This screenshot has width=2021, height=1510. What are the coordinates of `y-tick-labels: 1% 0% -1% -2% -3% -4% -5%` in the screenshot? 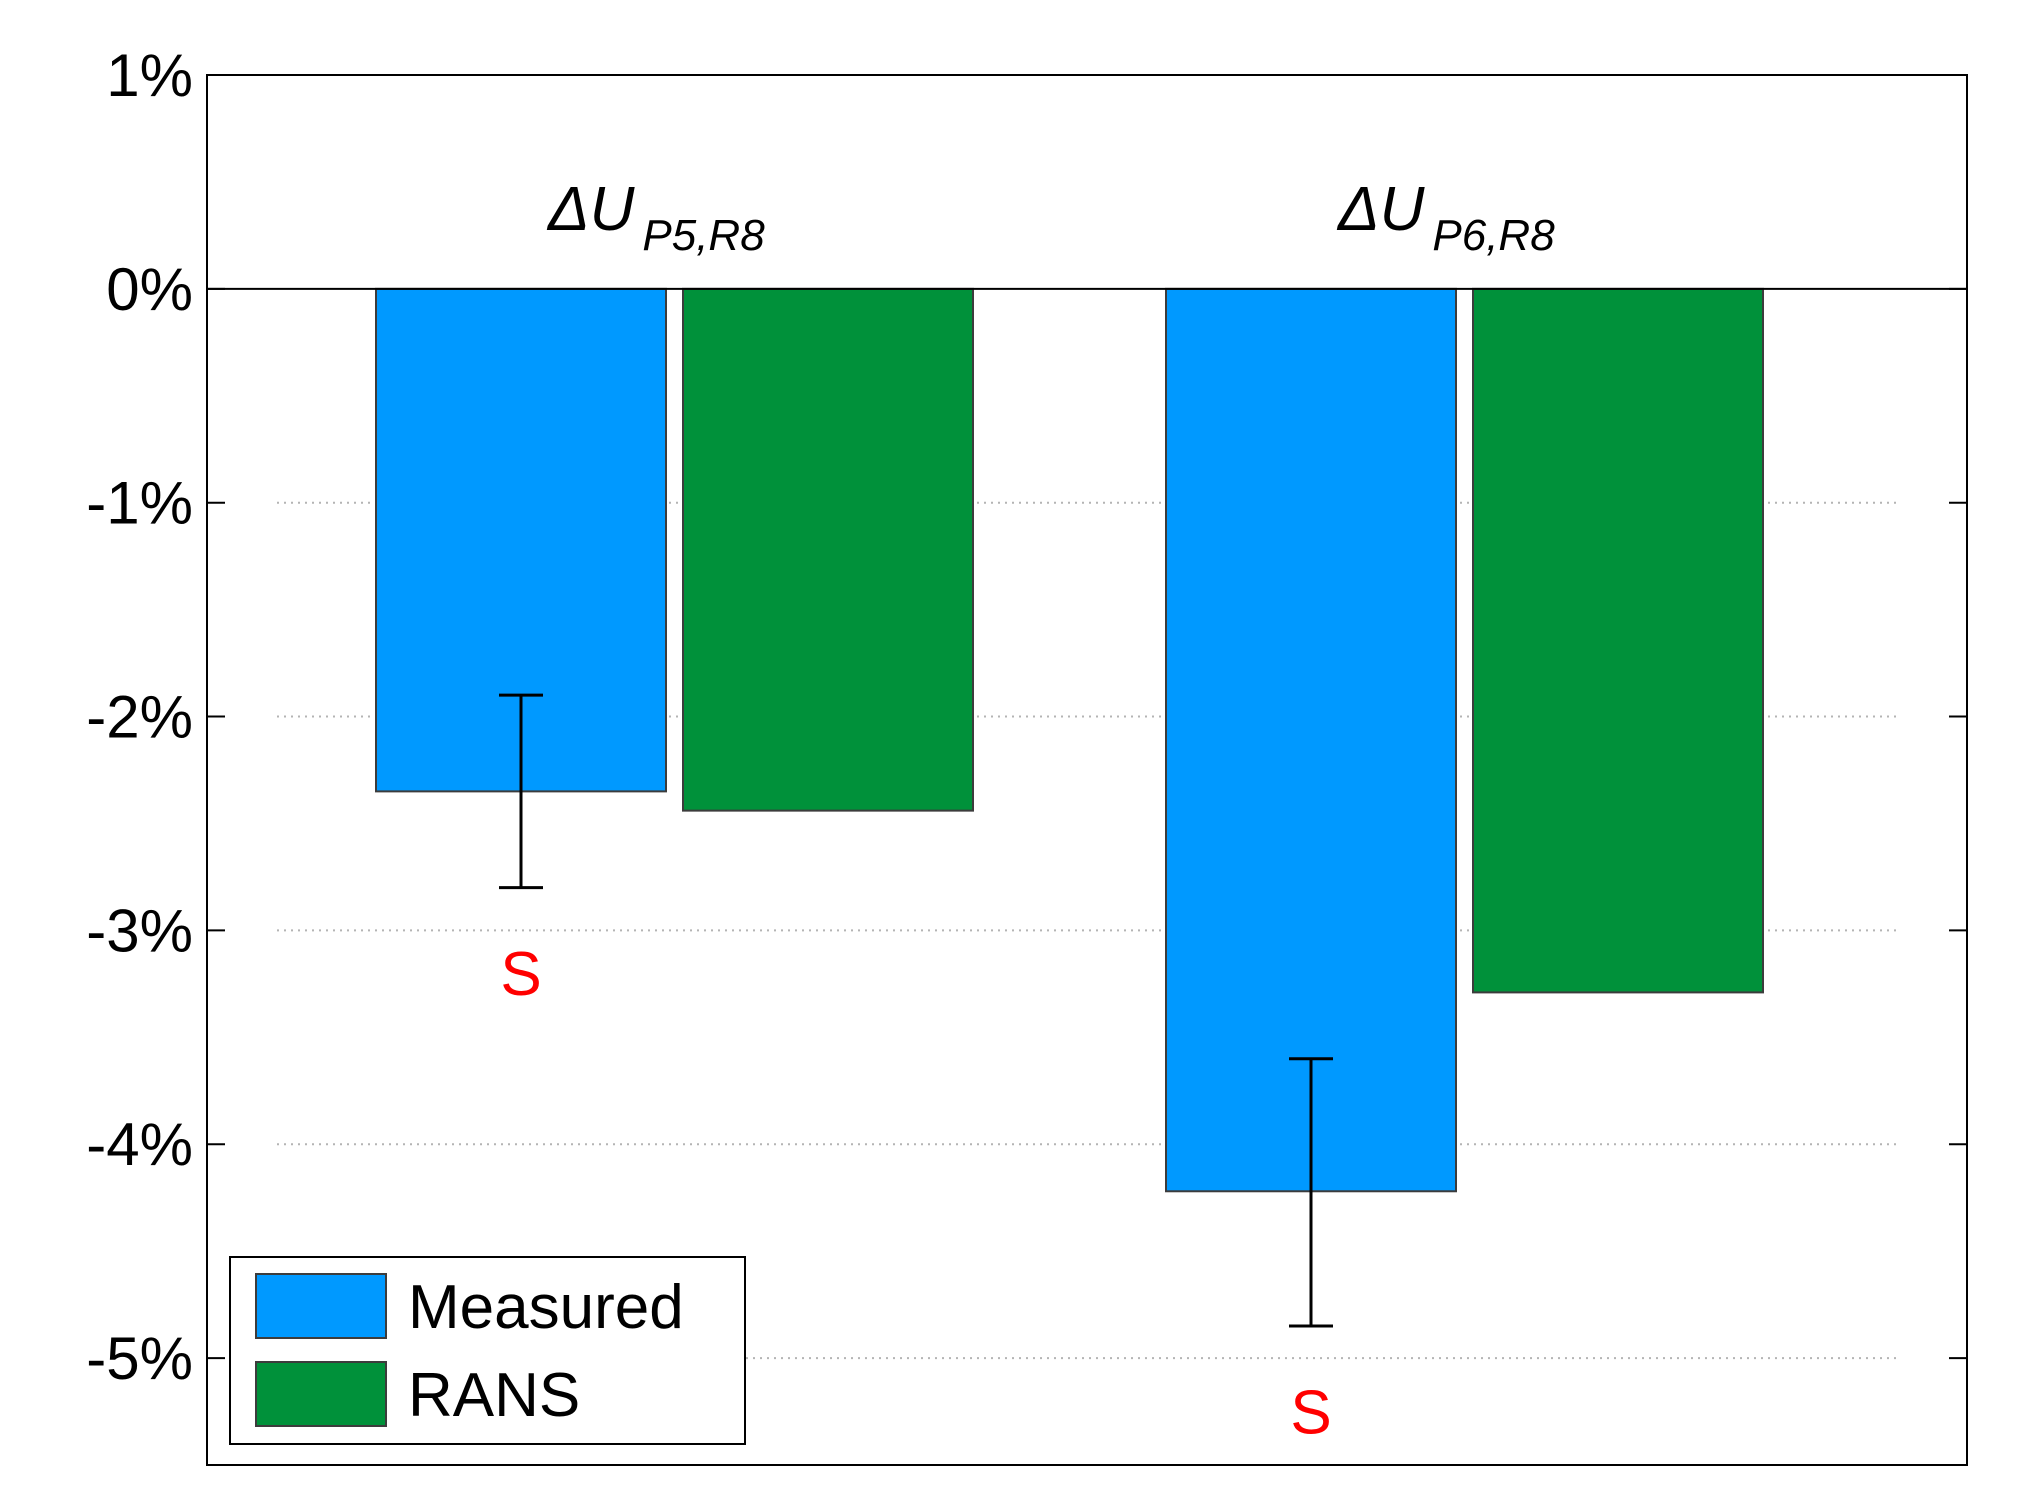 It's located at (139, 717).